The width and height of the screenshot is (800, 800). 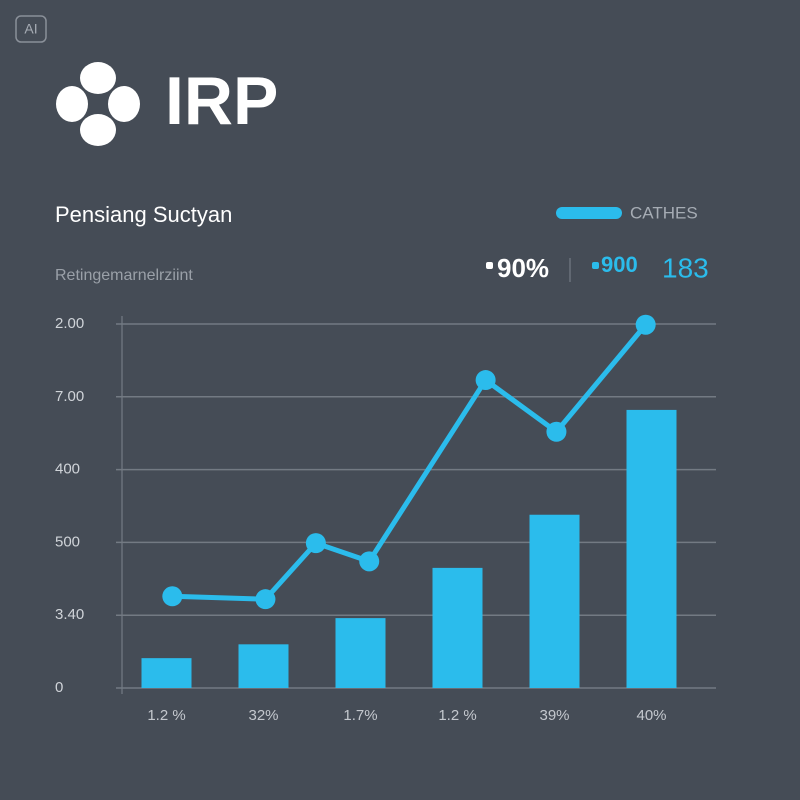 What do you see at coordinates (69, 323) in the screenshot?
I see `y-tick-label: 2.00` at bounding box center [69, 323].